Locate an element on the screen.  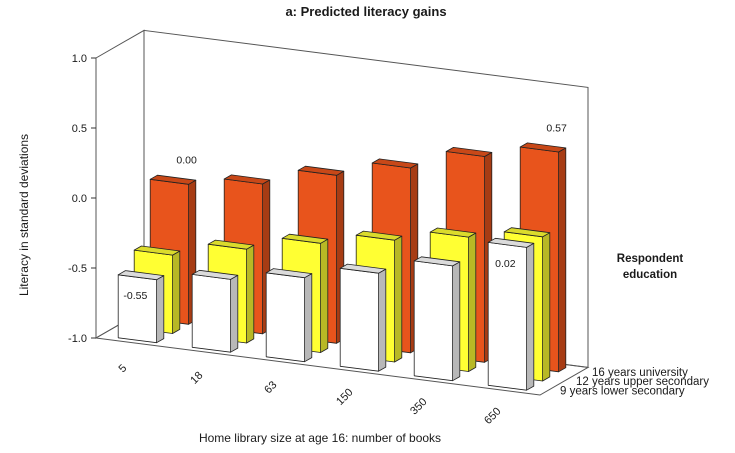
data-label: 0.00 is located at coordinates (186, 161).